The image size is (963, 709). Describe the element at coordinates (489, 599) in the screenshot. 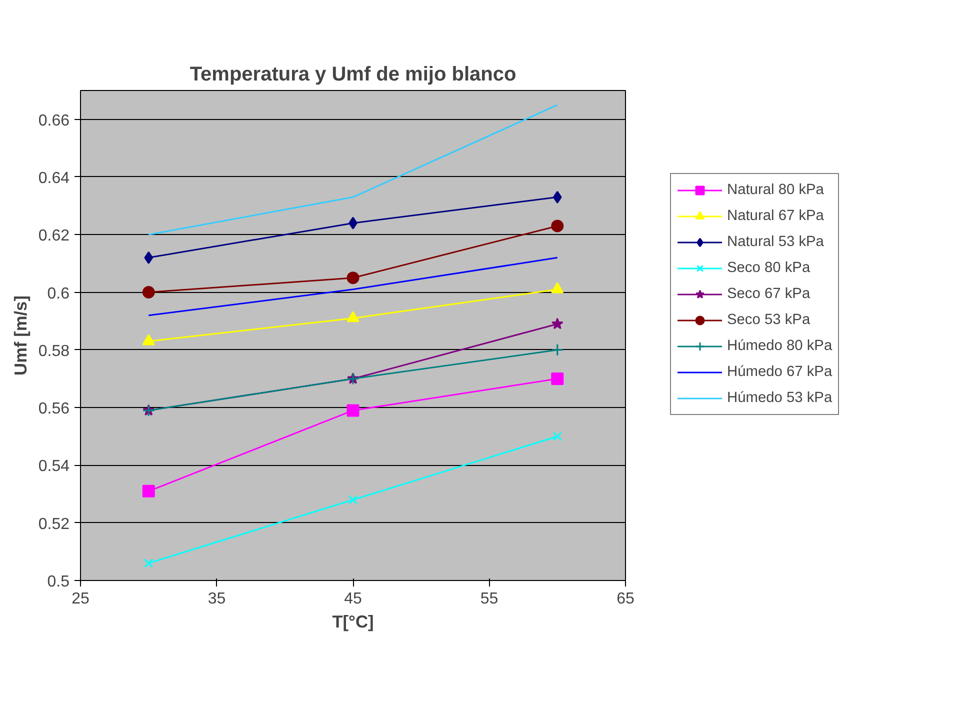

I see `x-tick-label: 55` at that location.